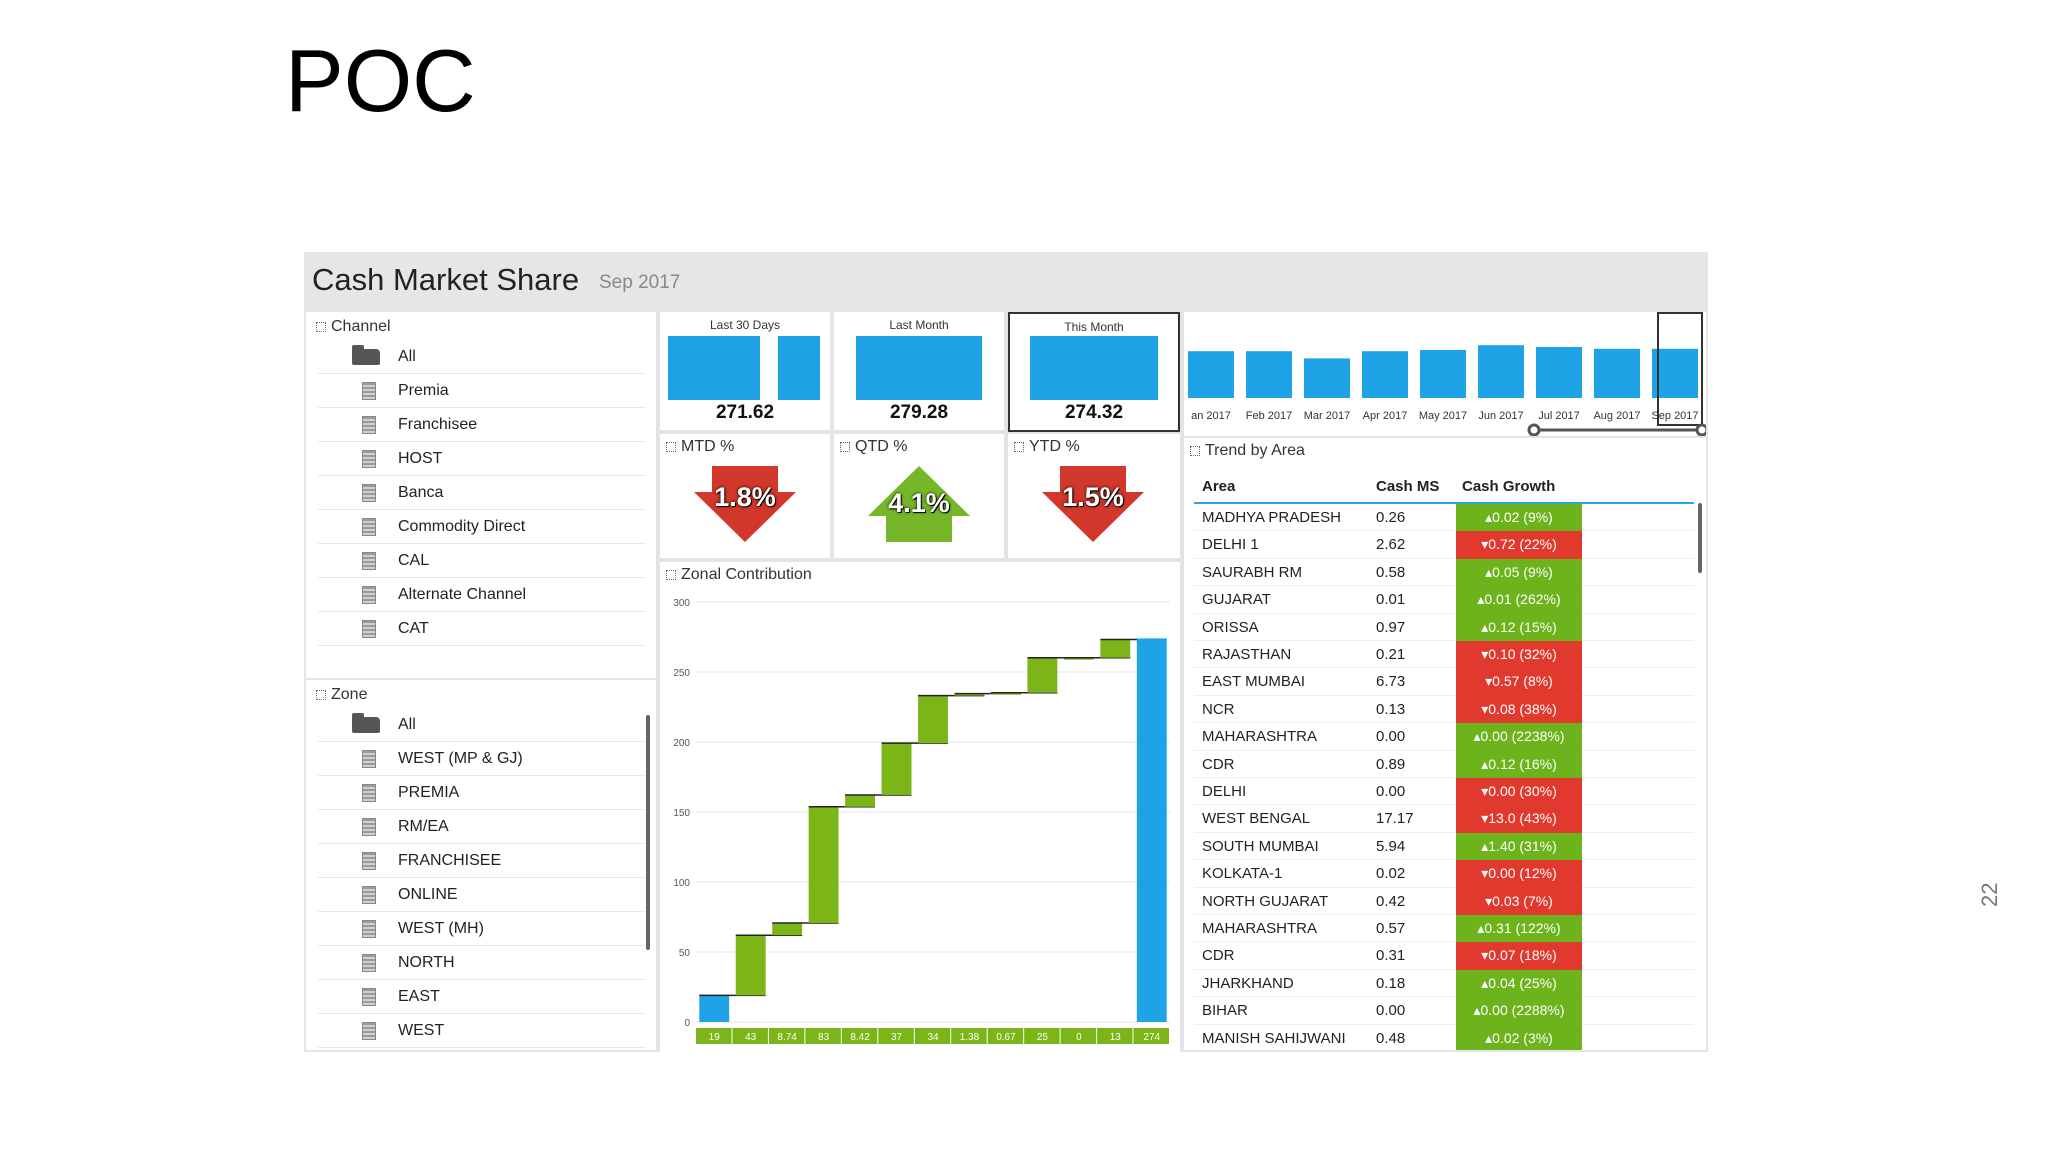 This screenshot has height=1152, width=2048. What do you see at coordinates (1519, 819) in the screenshot?
I see `cash-growth-cell: ▾13.0 (43%)` at bounding box center [1519, 819].